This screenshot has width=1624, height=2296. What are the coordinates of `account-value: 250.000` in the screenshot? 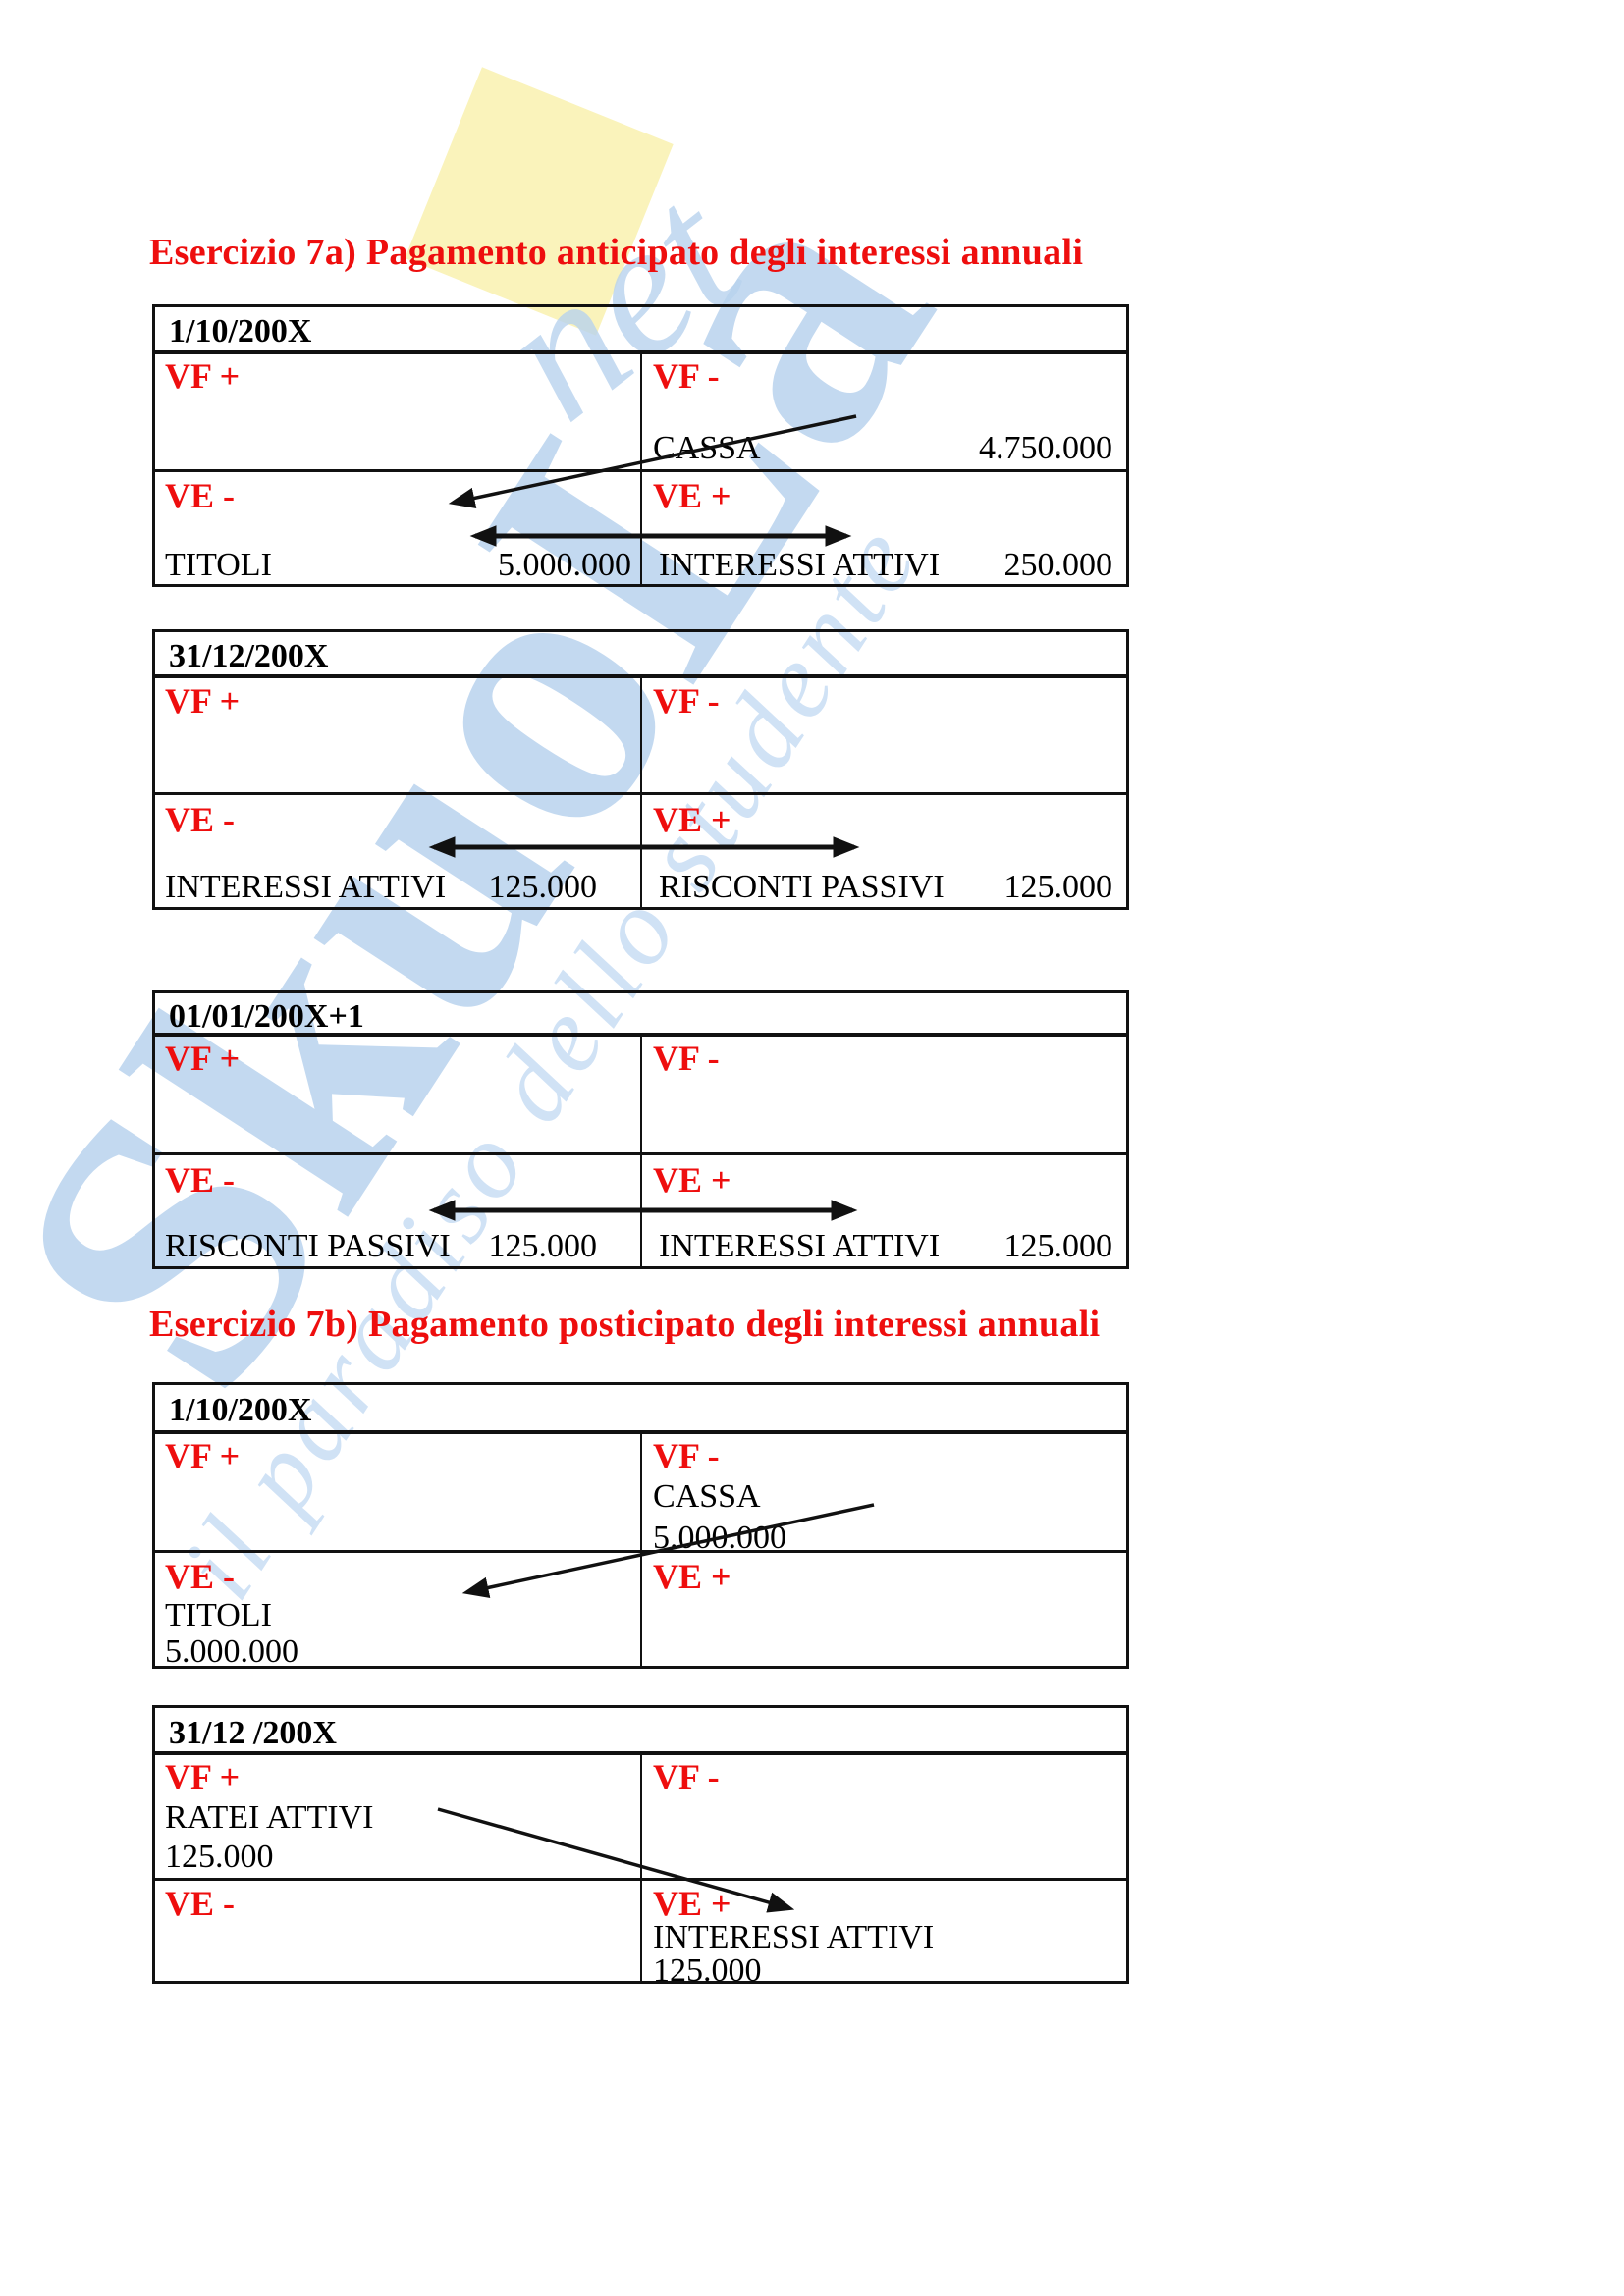 It's located at (1058, 565).